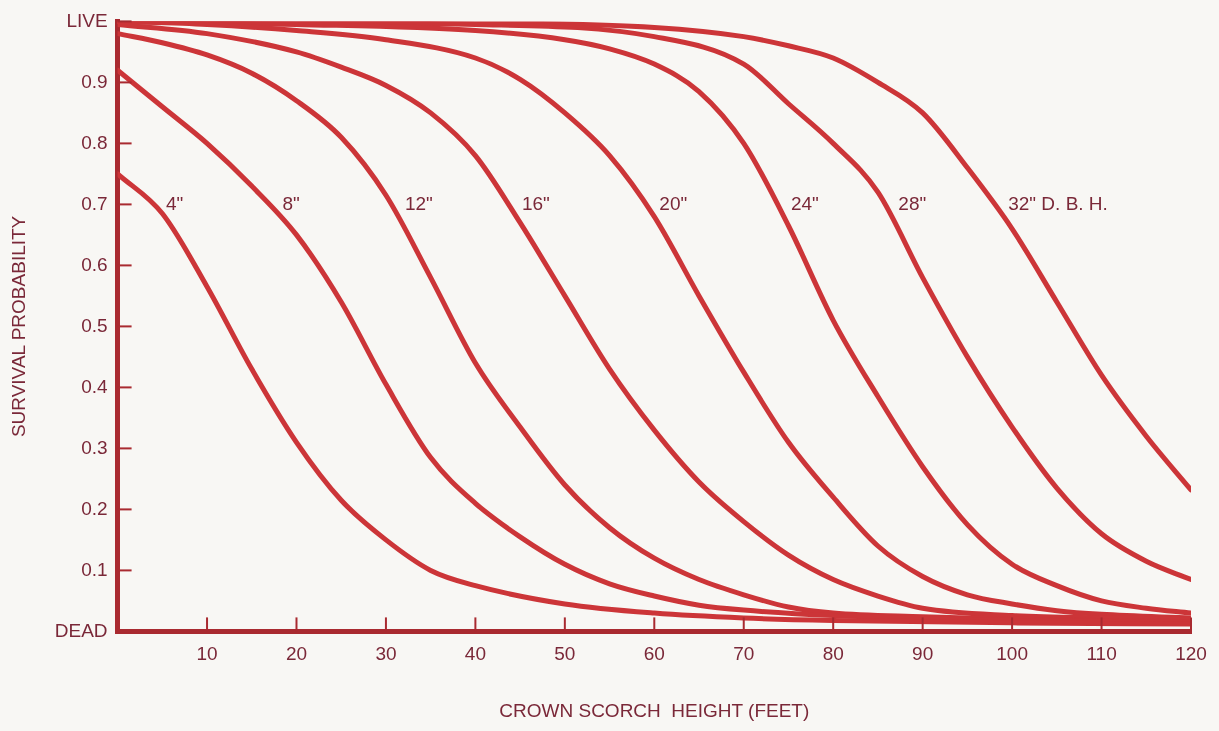  Describe the element at coordinates (94, 142) in the screenshot. I see `y-tick-label: 0.8` at that location.